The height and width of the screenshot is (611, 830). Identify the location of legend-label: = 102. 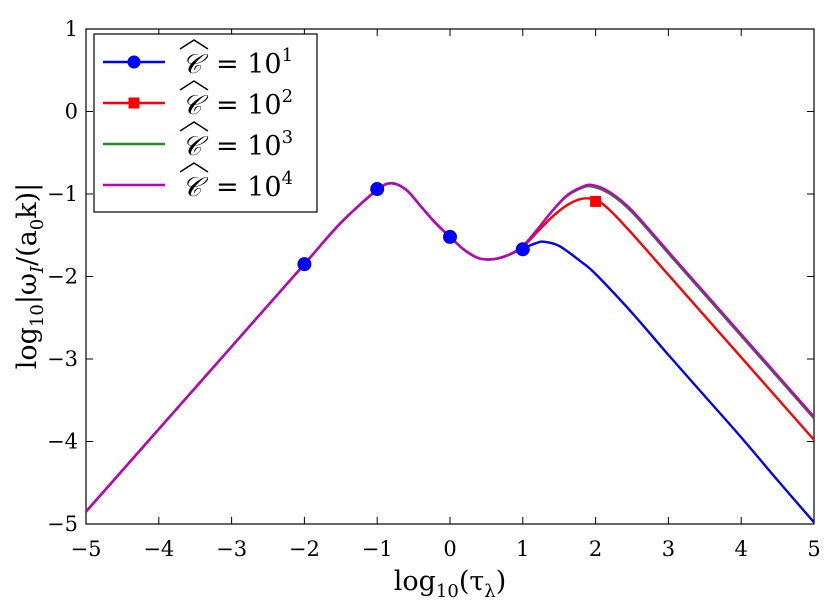
(254, 103).